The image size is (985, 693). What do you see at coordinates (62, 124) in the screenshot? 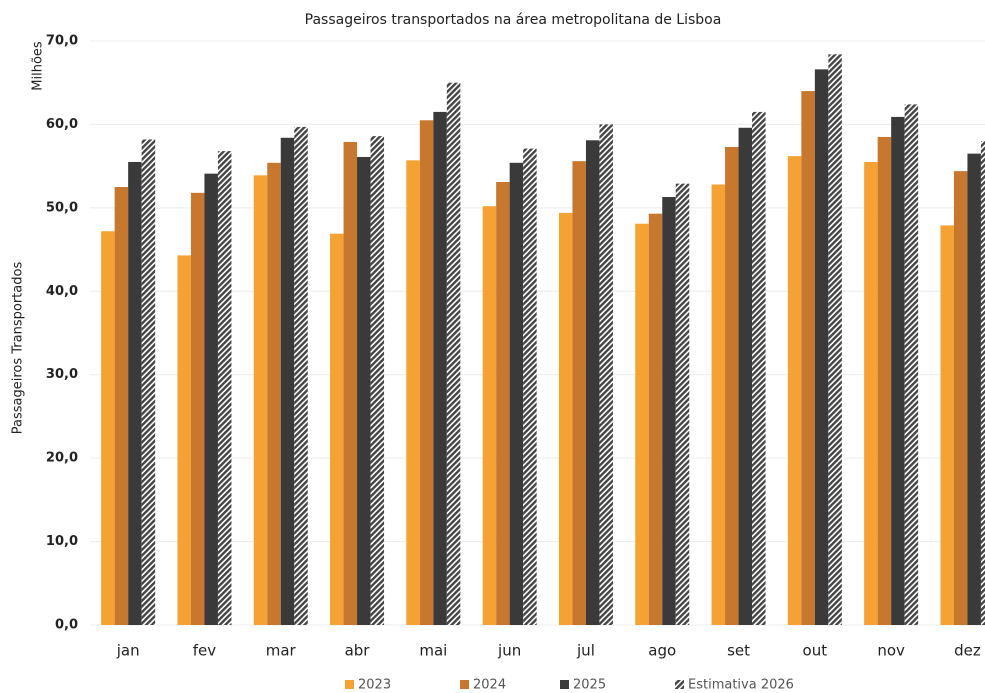
I see `y-tick-label: 60,0` at bounding box center [62, 124].